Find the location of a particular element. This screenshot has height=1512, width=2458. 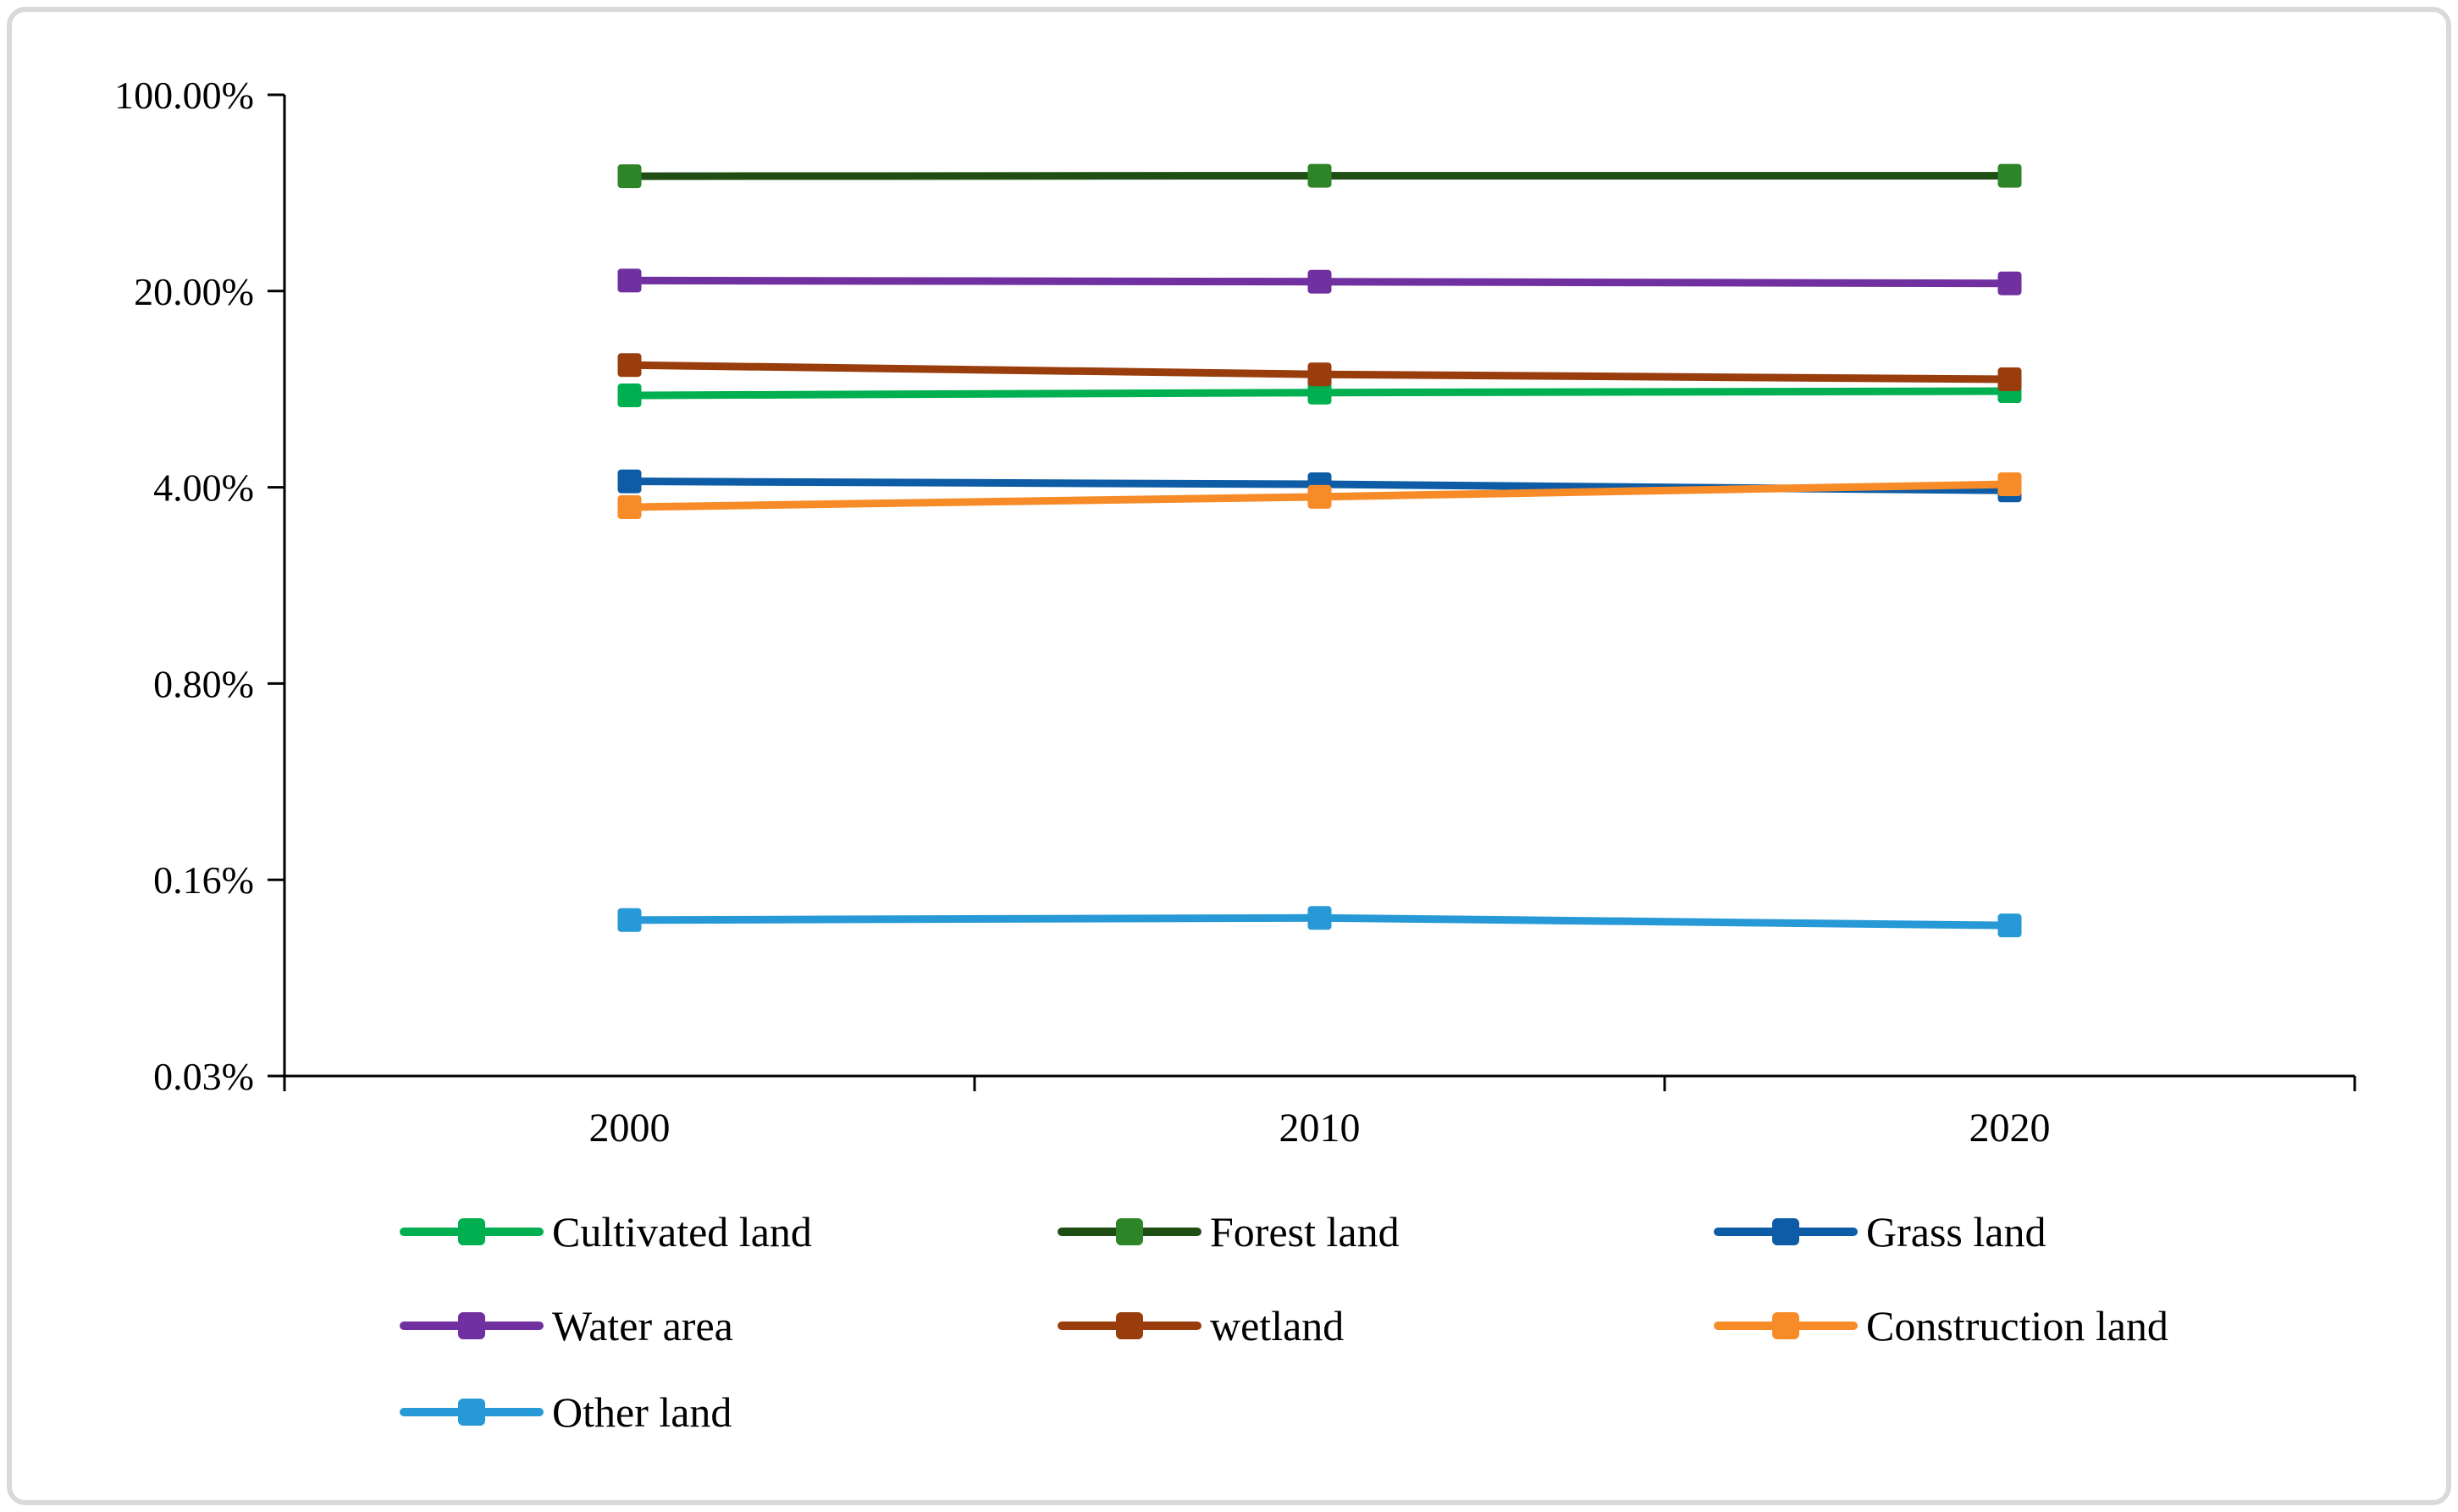

legend-item-wetland: wetland is located at coordinates (1201, 1326).